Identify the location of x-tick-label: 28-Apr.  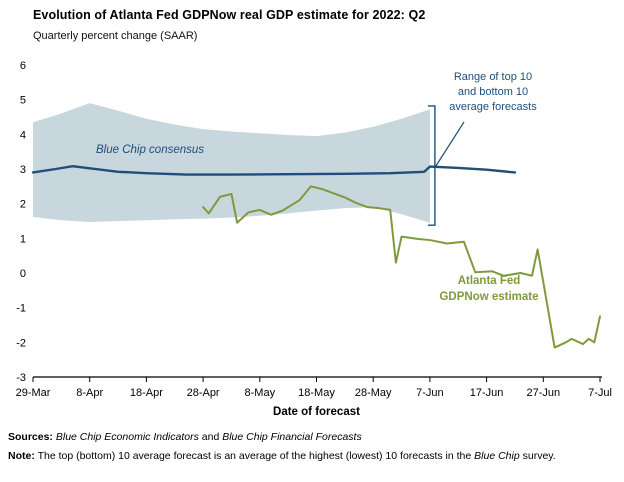
(203, 393).